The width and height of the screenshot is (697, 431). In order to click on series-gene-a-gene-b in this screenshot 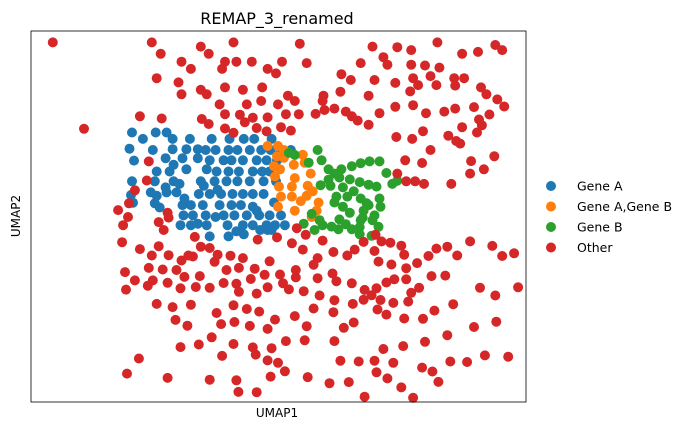, I will do `click(293, 181)`.